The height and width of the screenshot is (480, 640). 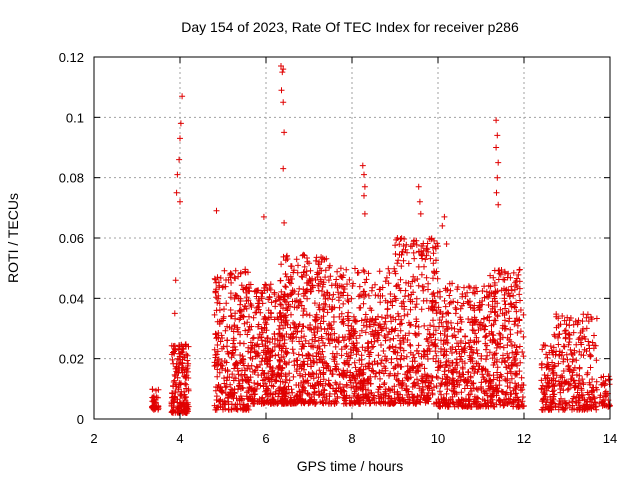 What do you see at coordinates (265, 438) in the screenshot?
I see `x-tick-label: 6` at bounding box center [265, 438].